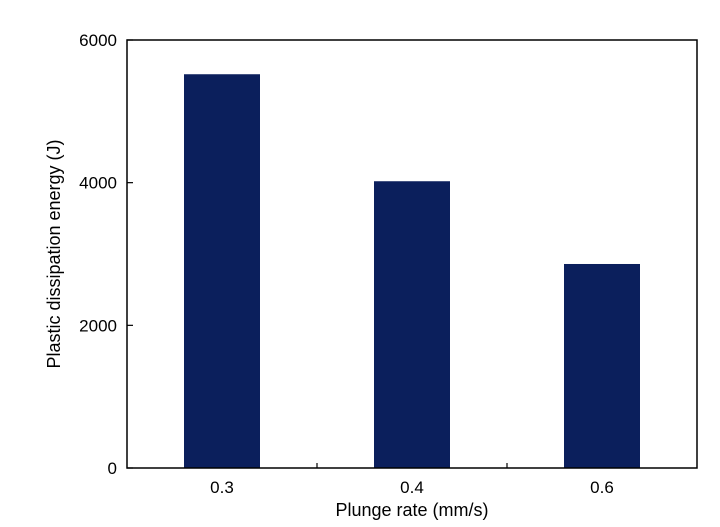 This screenshot has height=527, width=720. What do you see at coordinates (112, 468) in the screenshot?
I see `y-tick-label: 0` at bounding box center [112, 468].